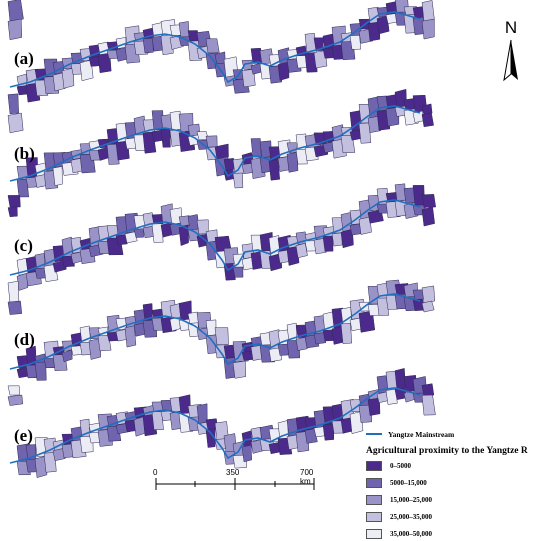 This screenshot has width=550, height=541. I want to click on legend-class-item: 35,000–50,000, so click(458, 533).